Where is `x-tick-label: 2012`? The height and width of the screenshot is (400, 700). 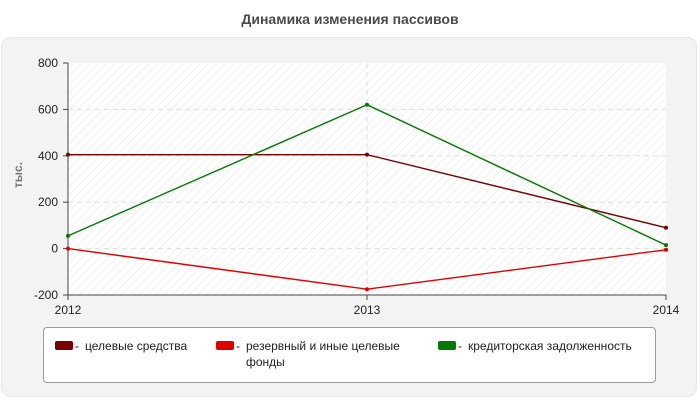 x-tick-label: 2012 is located at coordinates (68, 310).